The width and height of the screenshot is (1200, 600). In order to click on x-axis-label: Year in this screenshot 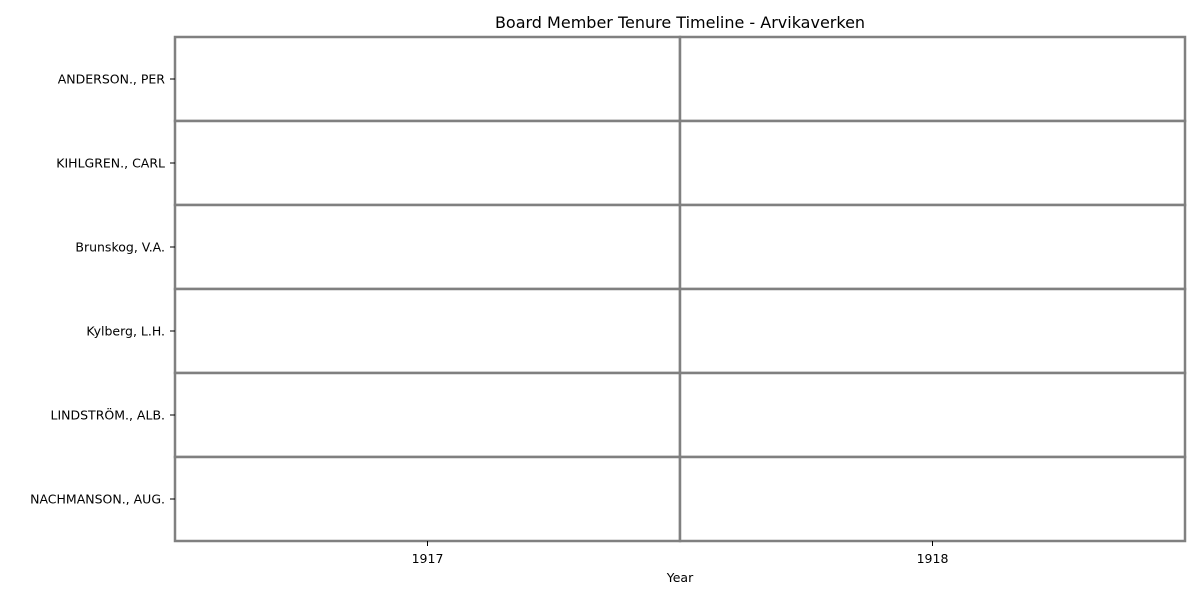, I will do `click(680, 577)`.